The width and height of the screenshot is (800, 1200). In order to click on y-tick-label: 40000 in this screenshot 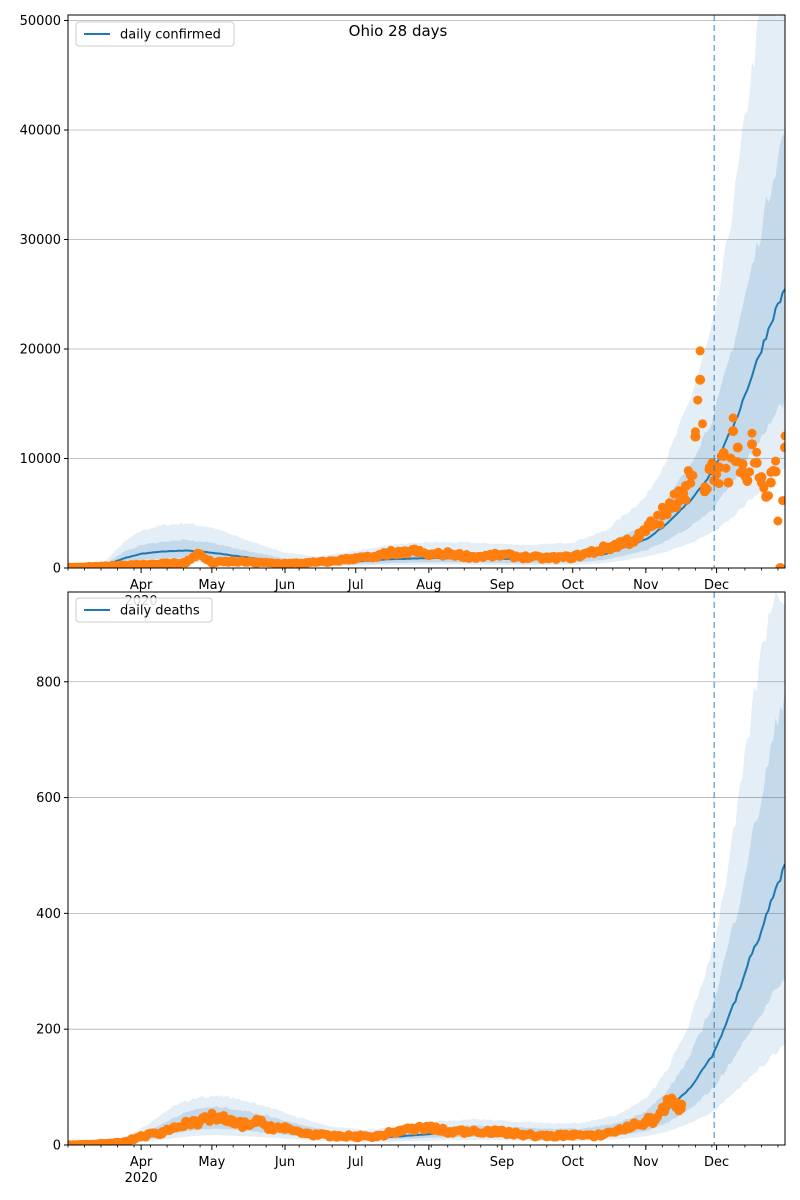, I will do `click(40, 130)`.